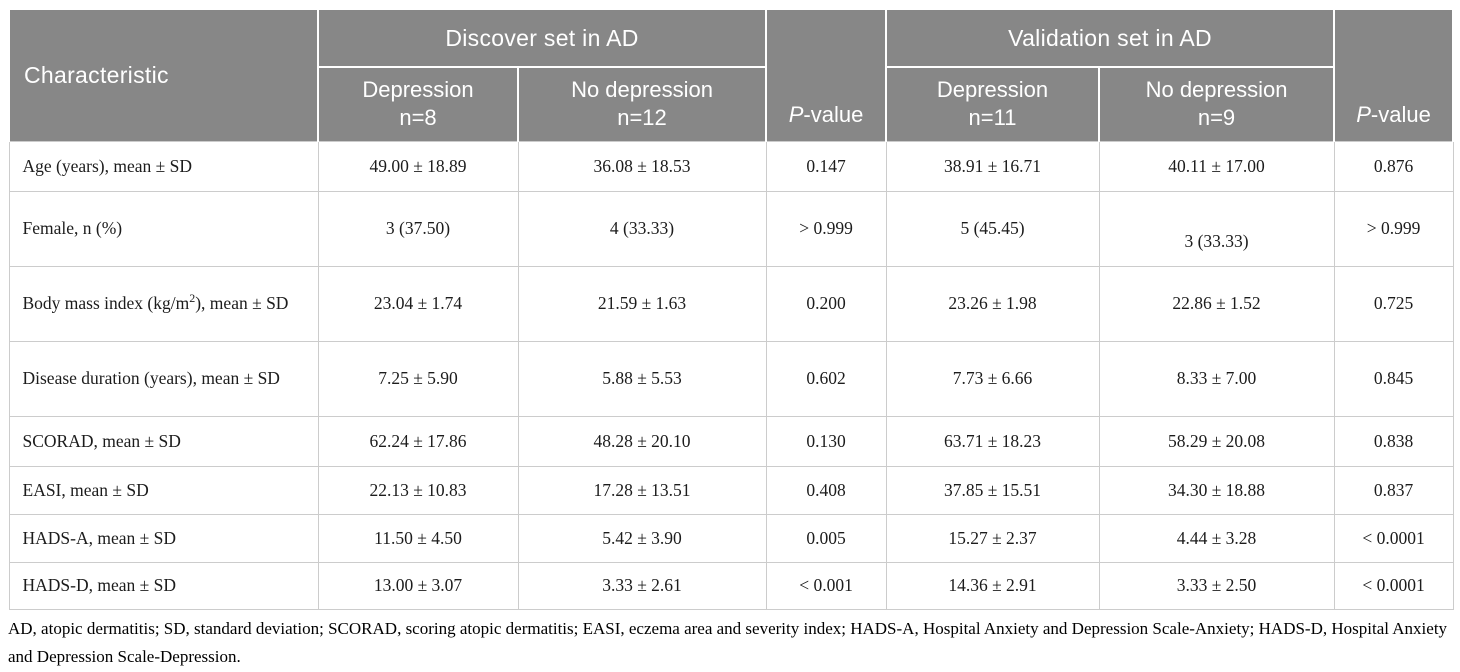 The width and height of the screenshot is (1460, 672). What do you see at coordinates (418, 490) in the screenshot?
I see `cell-value: 22.13 ± 10.83` at bounding box center [418, 490].